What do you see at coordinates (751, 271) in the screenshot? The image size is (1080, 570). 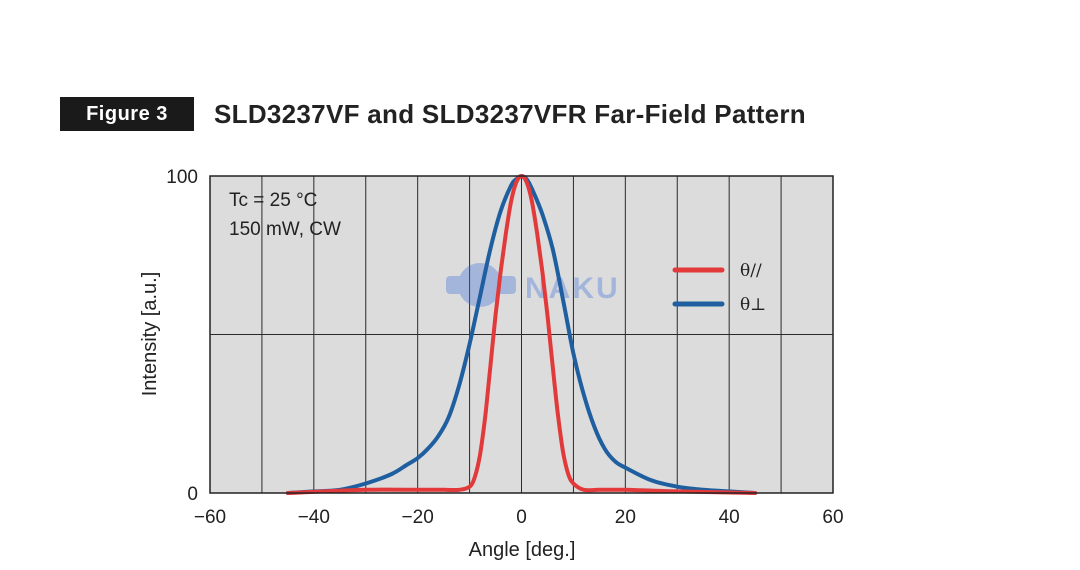 I see `legend-label: θ//` at bounding box center [751, 271].